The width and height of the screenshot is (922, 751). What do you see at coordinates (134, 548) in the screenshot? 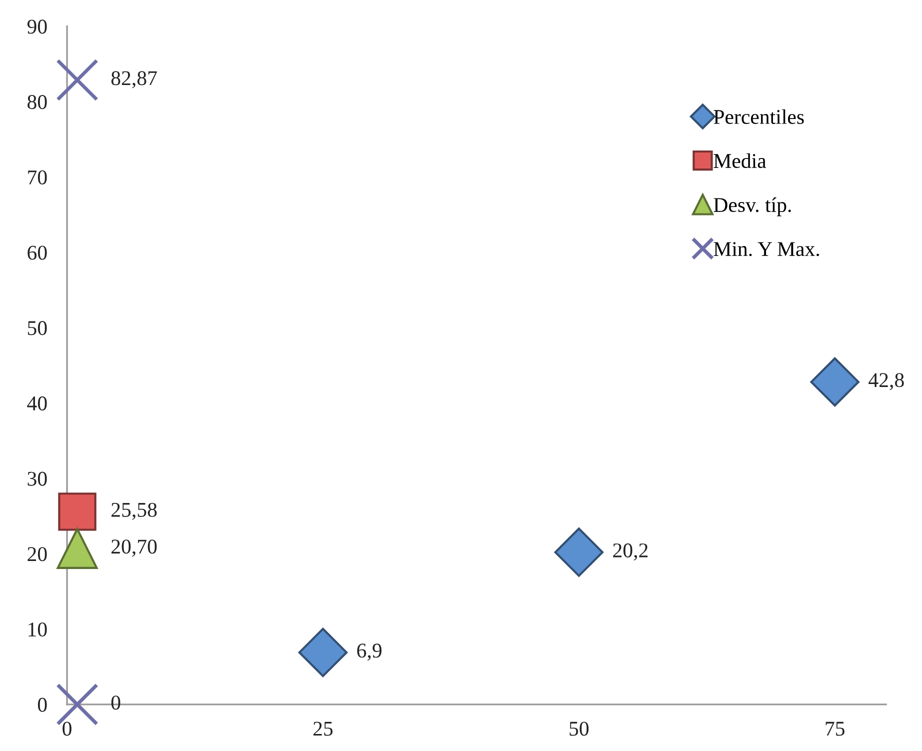
I see `data-label: 20,70` at bounding box center [134, 548].